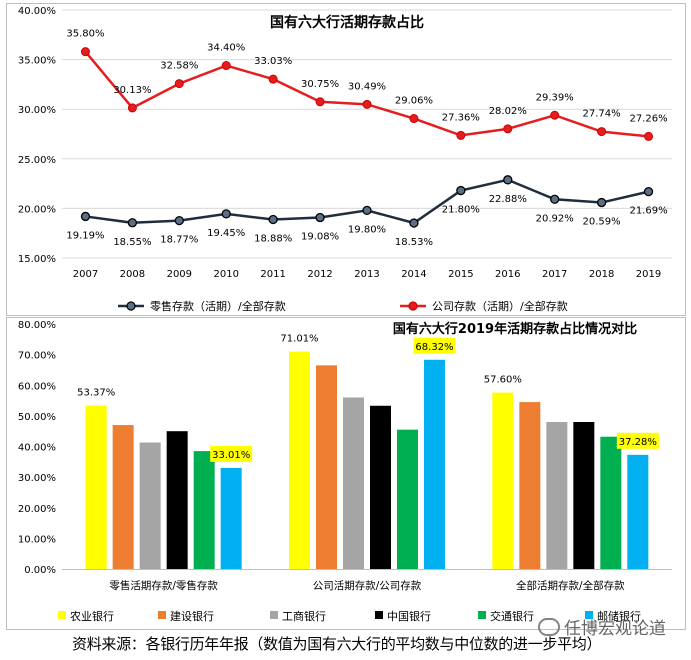 The height and width of the screenshot is (660, 691). What do you see at coordinates (226, 274) in the screenshot?
I see `line-x-tick-label: 2010` at bounding box center [226, 274].